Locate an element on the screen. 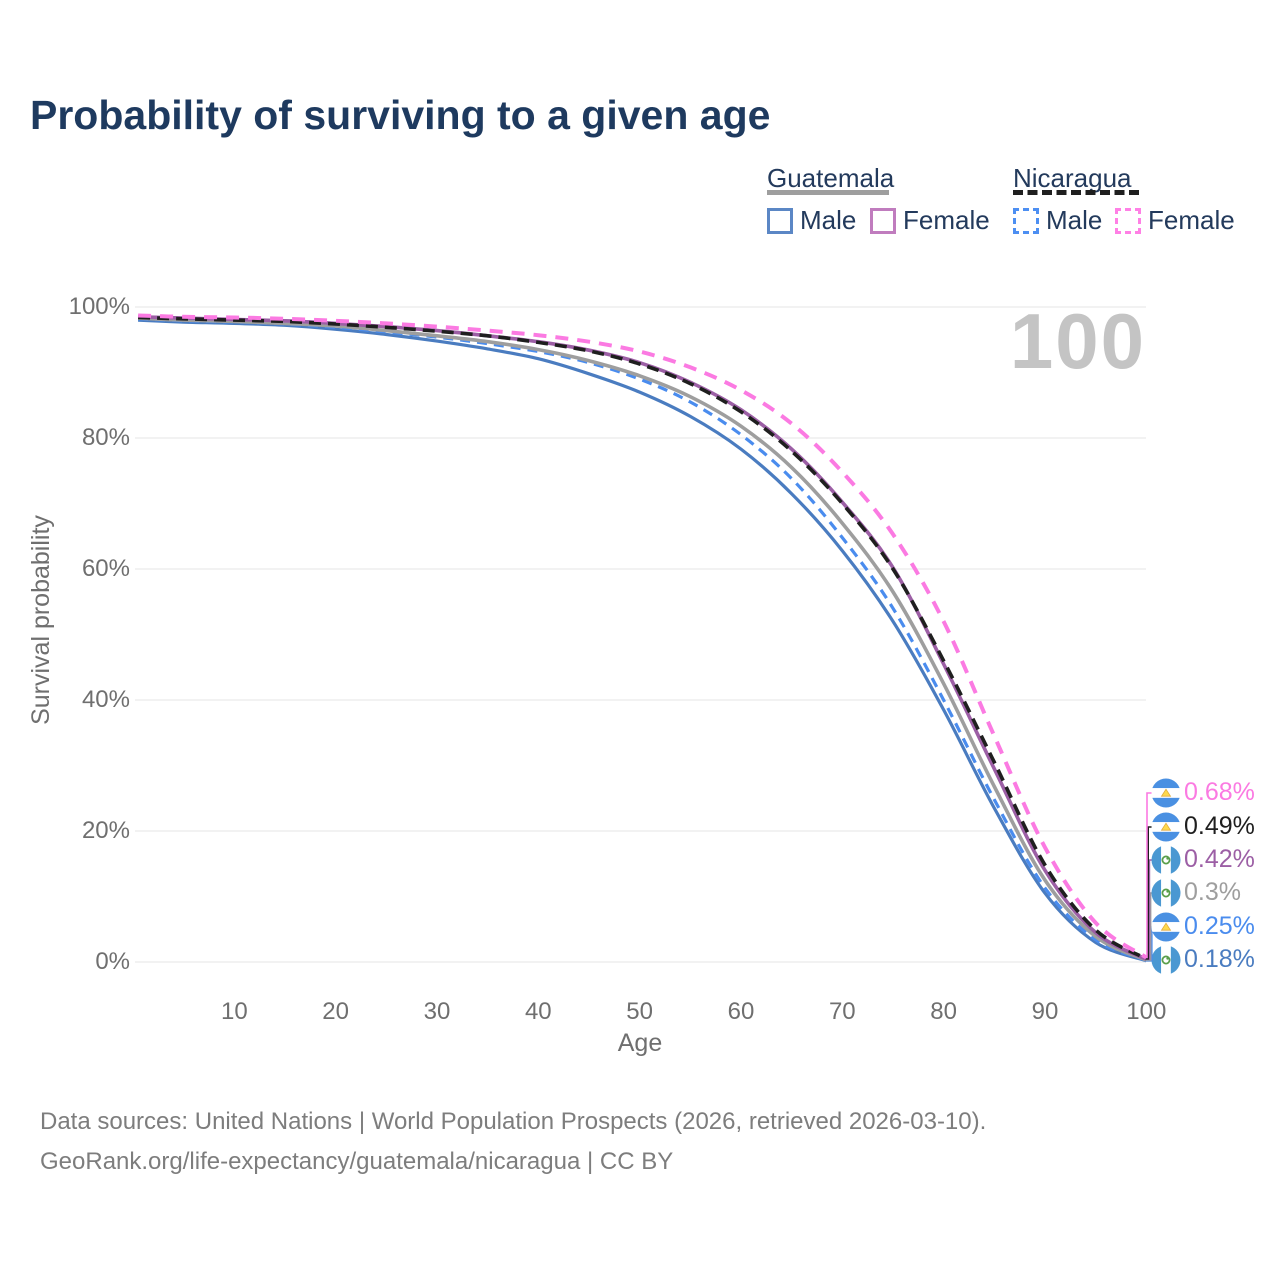  legend-item-nicaragua-male: Male is located at coordinates (1057, 220).